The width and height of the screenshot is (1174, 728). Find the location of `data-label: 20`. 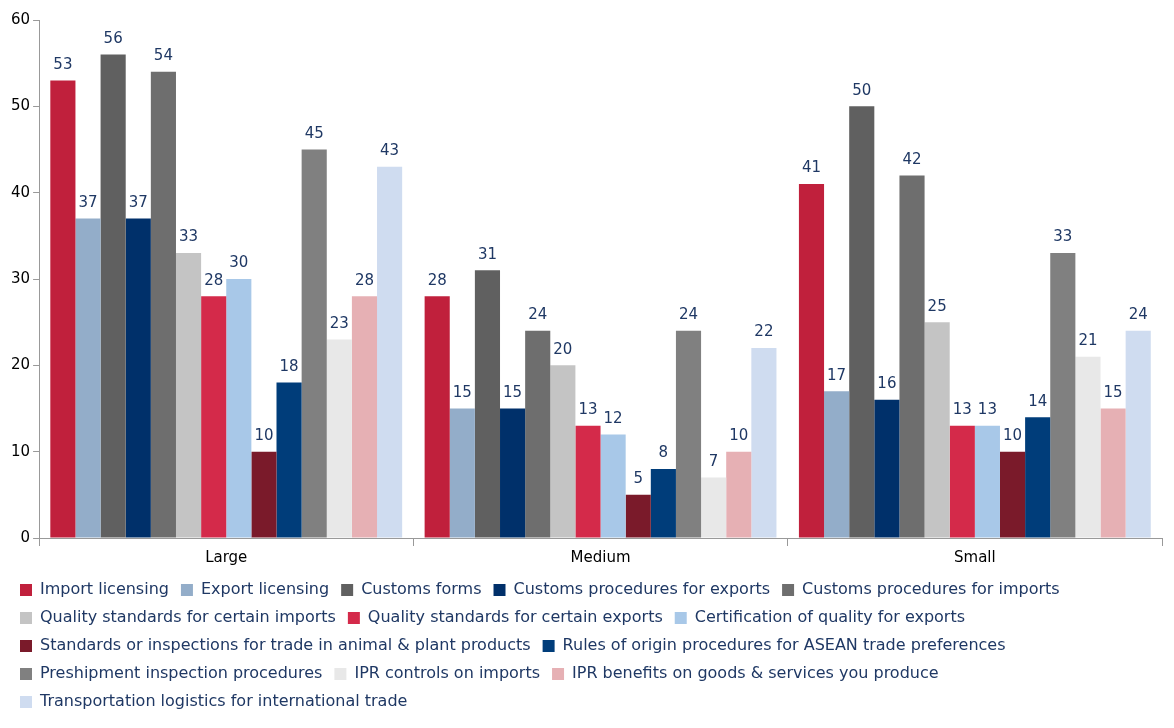

data-label: 20 is located at coordinates (563, 348).